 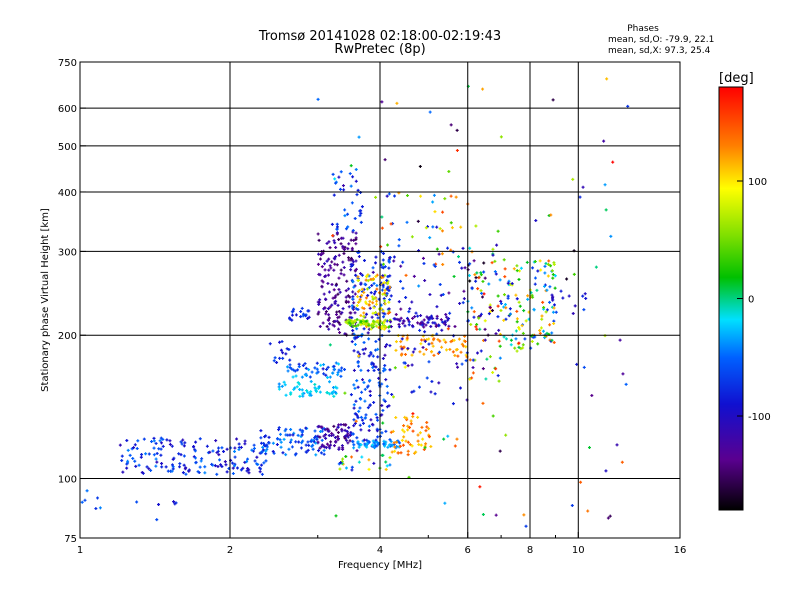 What do you see at coordinates (230, 550) in the screenshot?
I see `x-tick-label: 2` at bounding box center [230, 550].